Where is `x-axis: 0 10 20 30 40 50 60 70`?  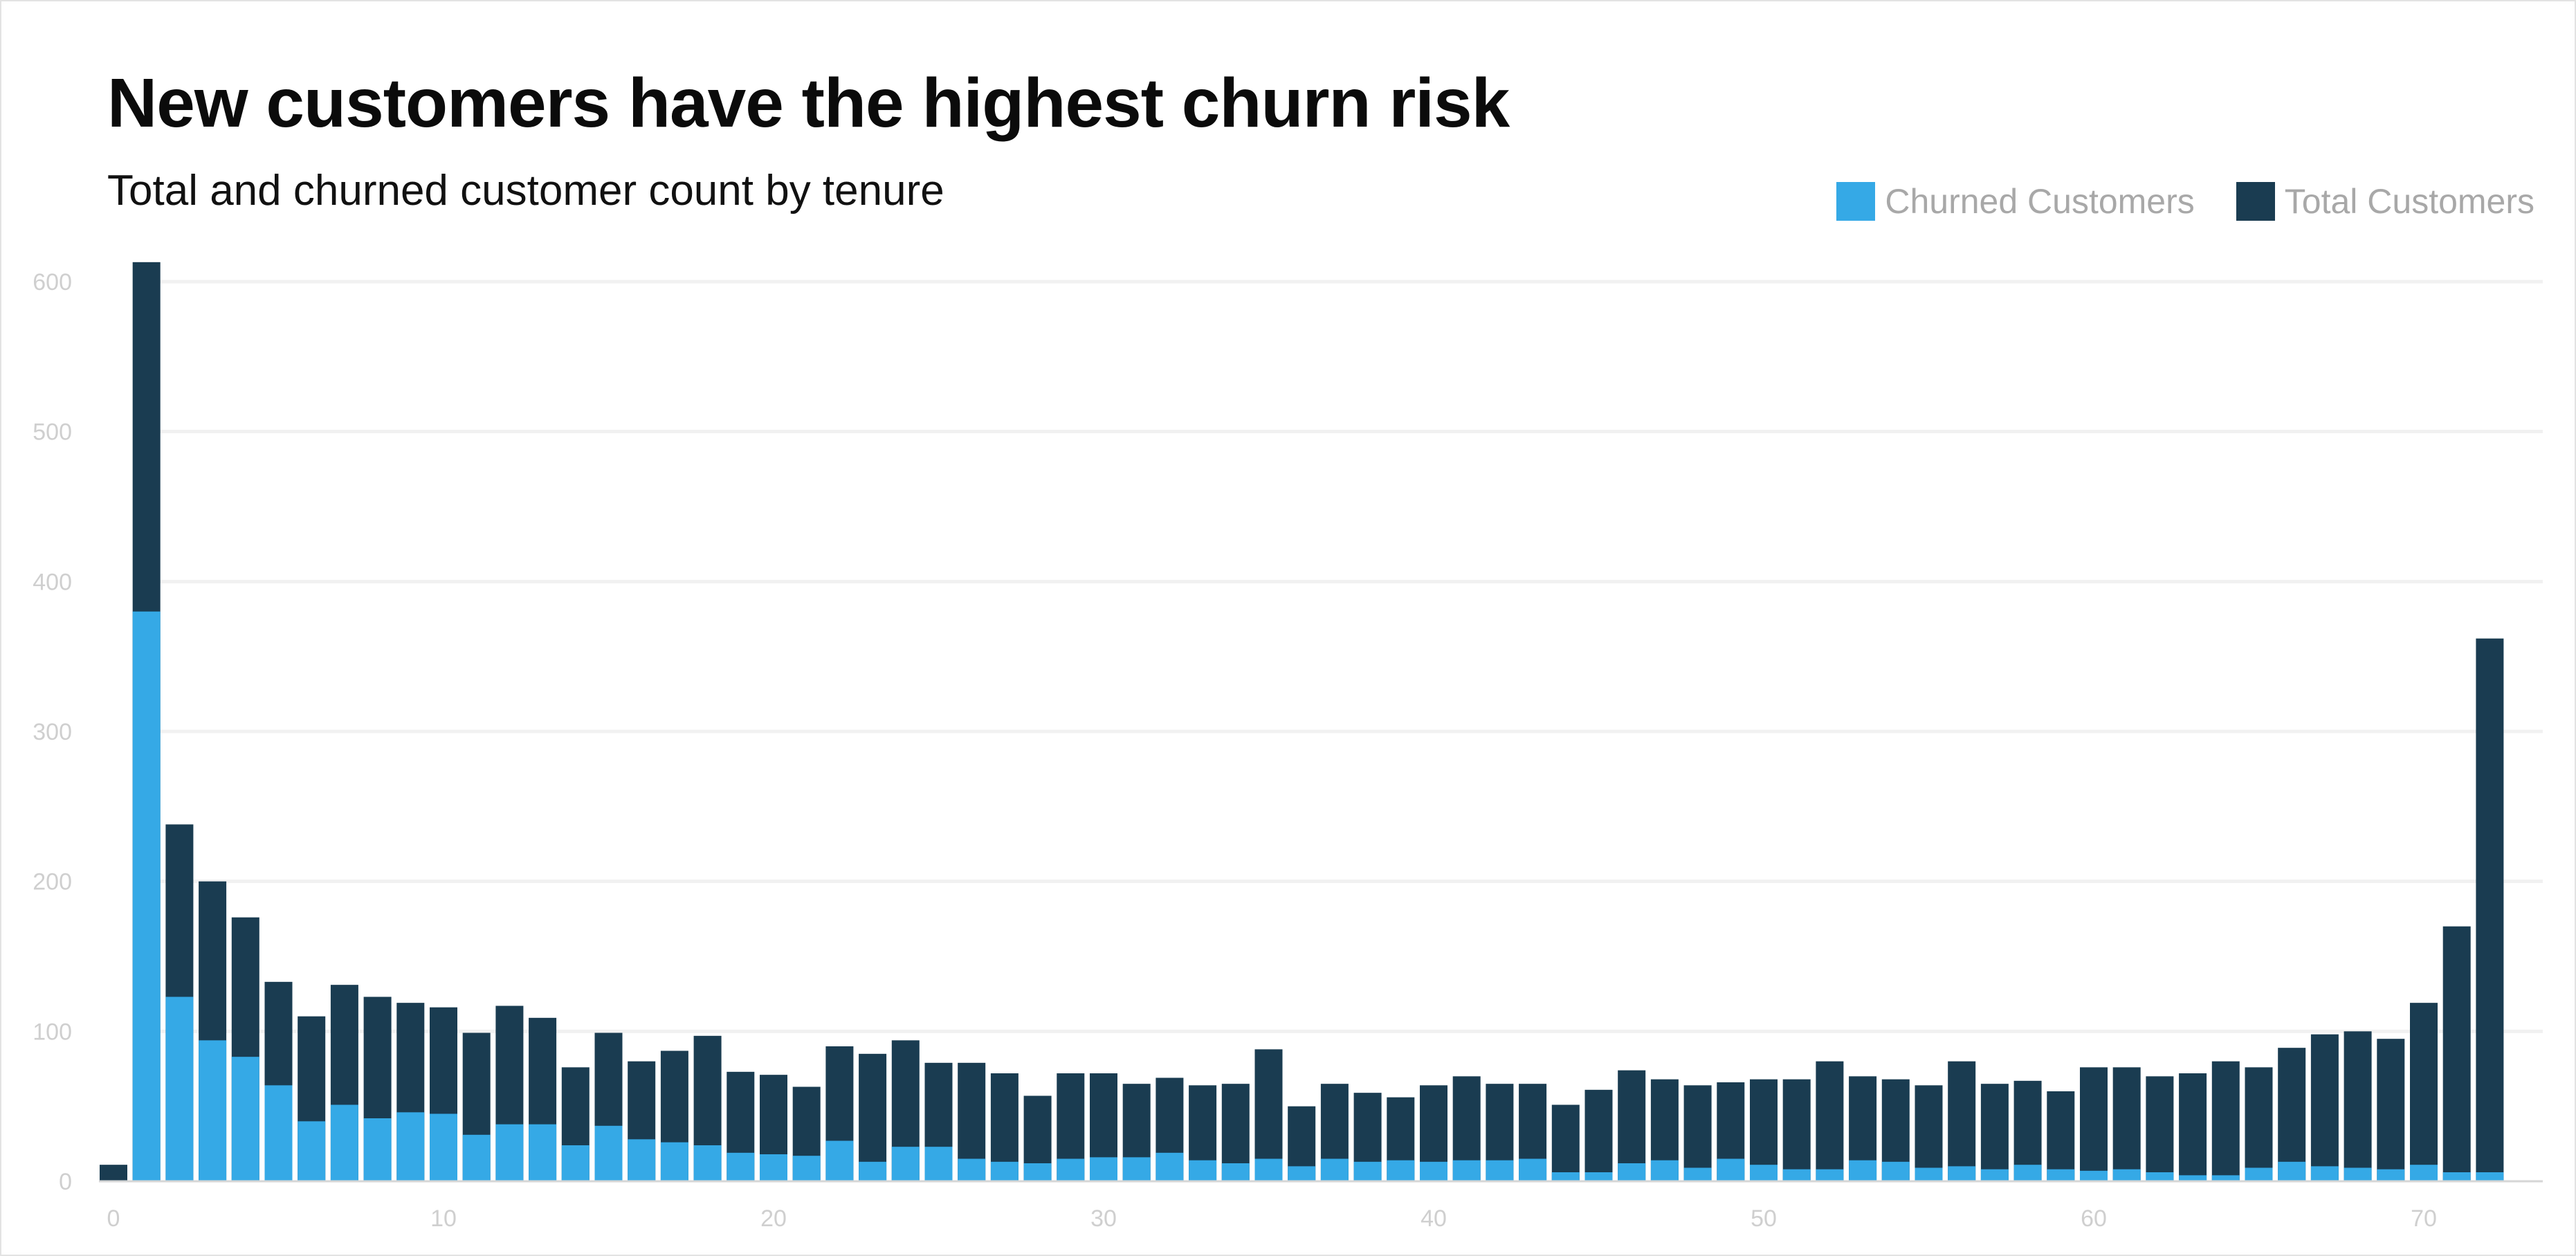 x-axis: 0 10 20 30 40 50 60 70 is located at coordinates (1321, 1206).